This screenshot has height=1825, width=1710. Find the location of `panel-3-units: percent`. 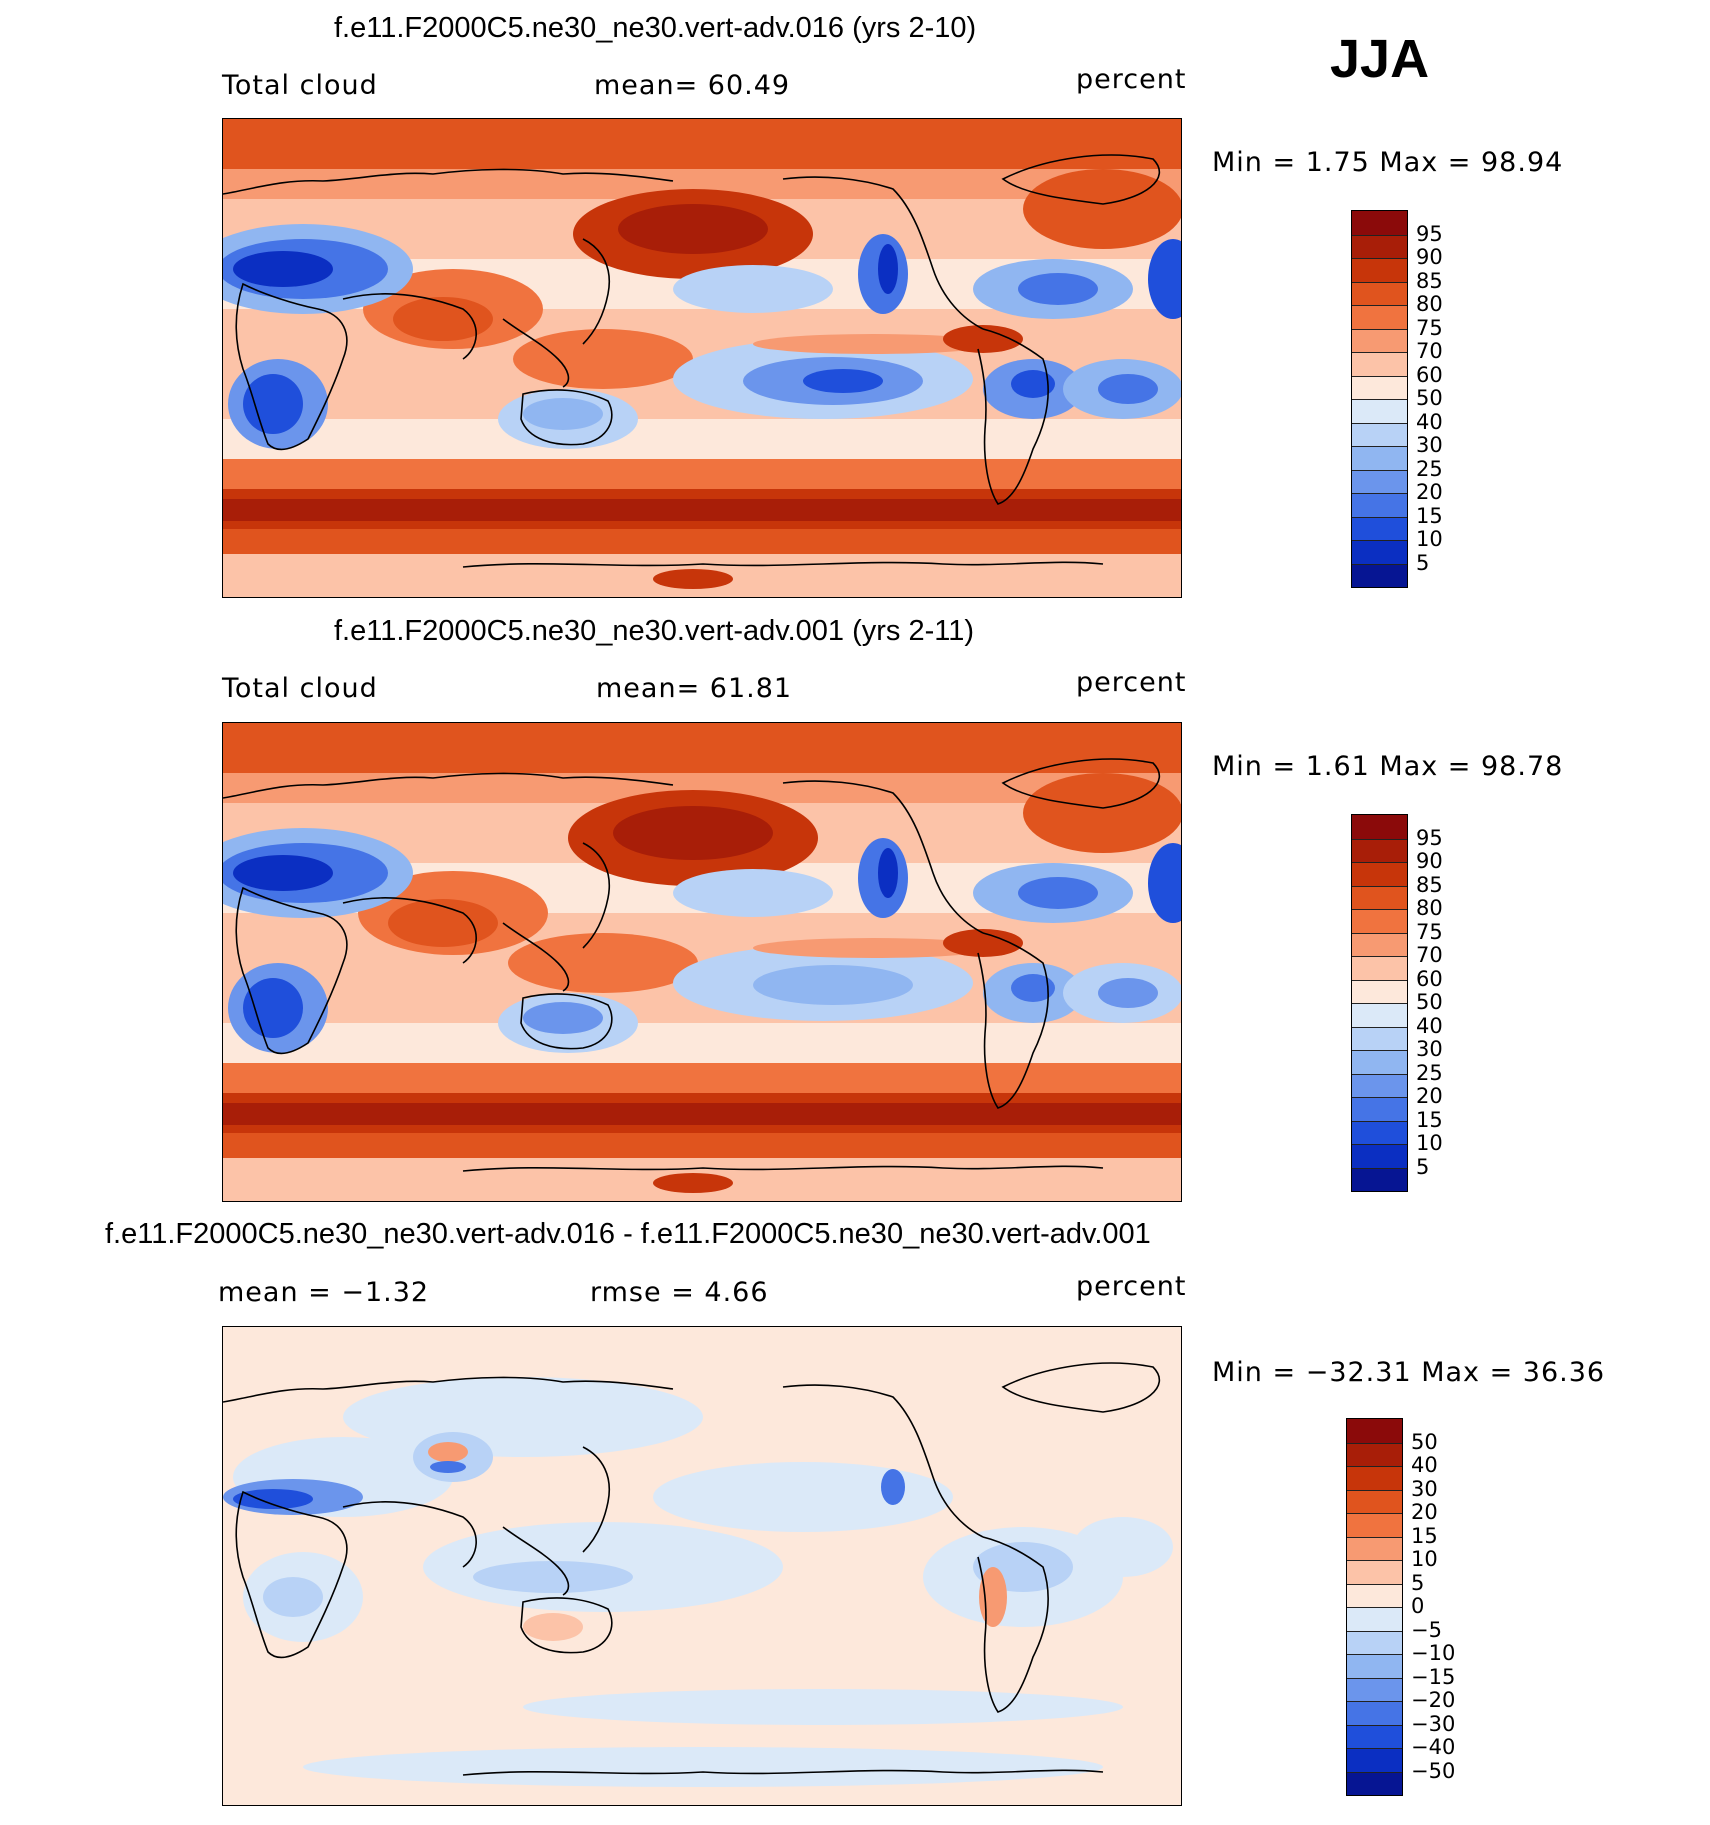

panel-3-units: percent is located at coordinates (1131, 1286).